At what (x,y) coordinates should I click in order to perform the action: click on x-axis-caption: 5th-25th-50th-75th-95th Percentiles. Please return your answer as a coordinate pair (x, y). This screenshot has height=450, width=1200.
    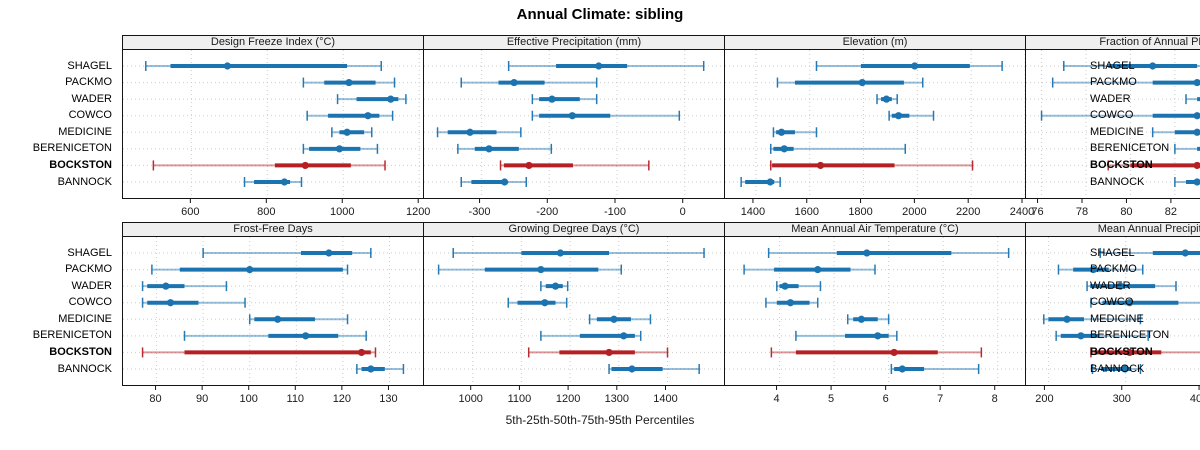
    Looking at the image, I should click on (600, 420).